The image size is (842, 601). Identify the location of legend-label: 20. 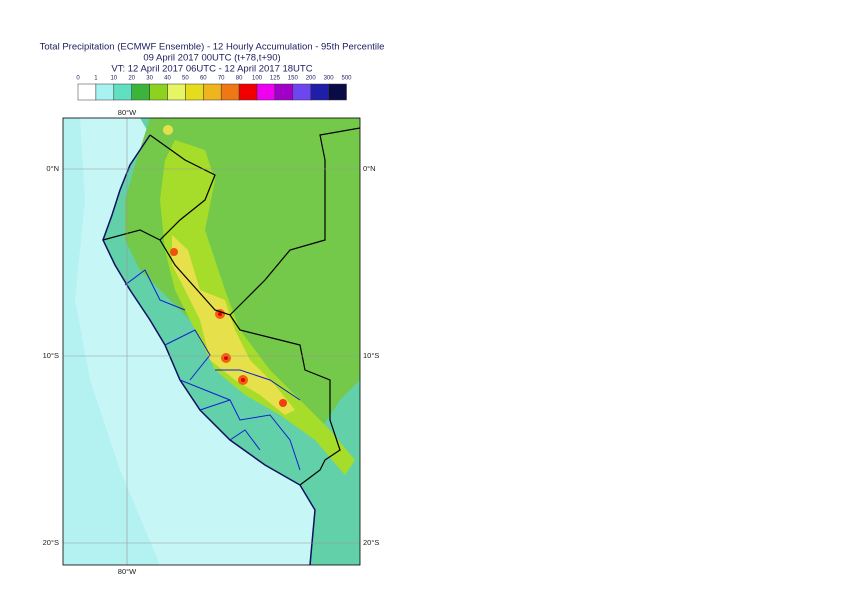
(131, 79).